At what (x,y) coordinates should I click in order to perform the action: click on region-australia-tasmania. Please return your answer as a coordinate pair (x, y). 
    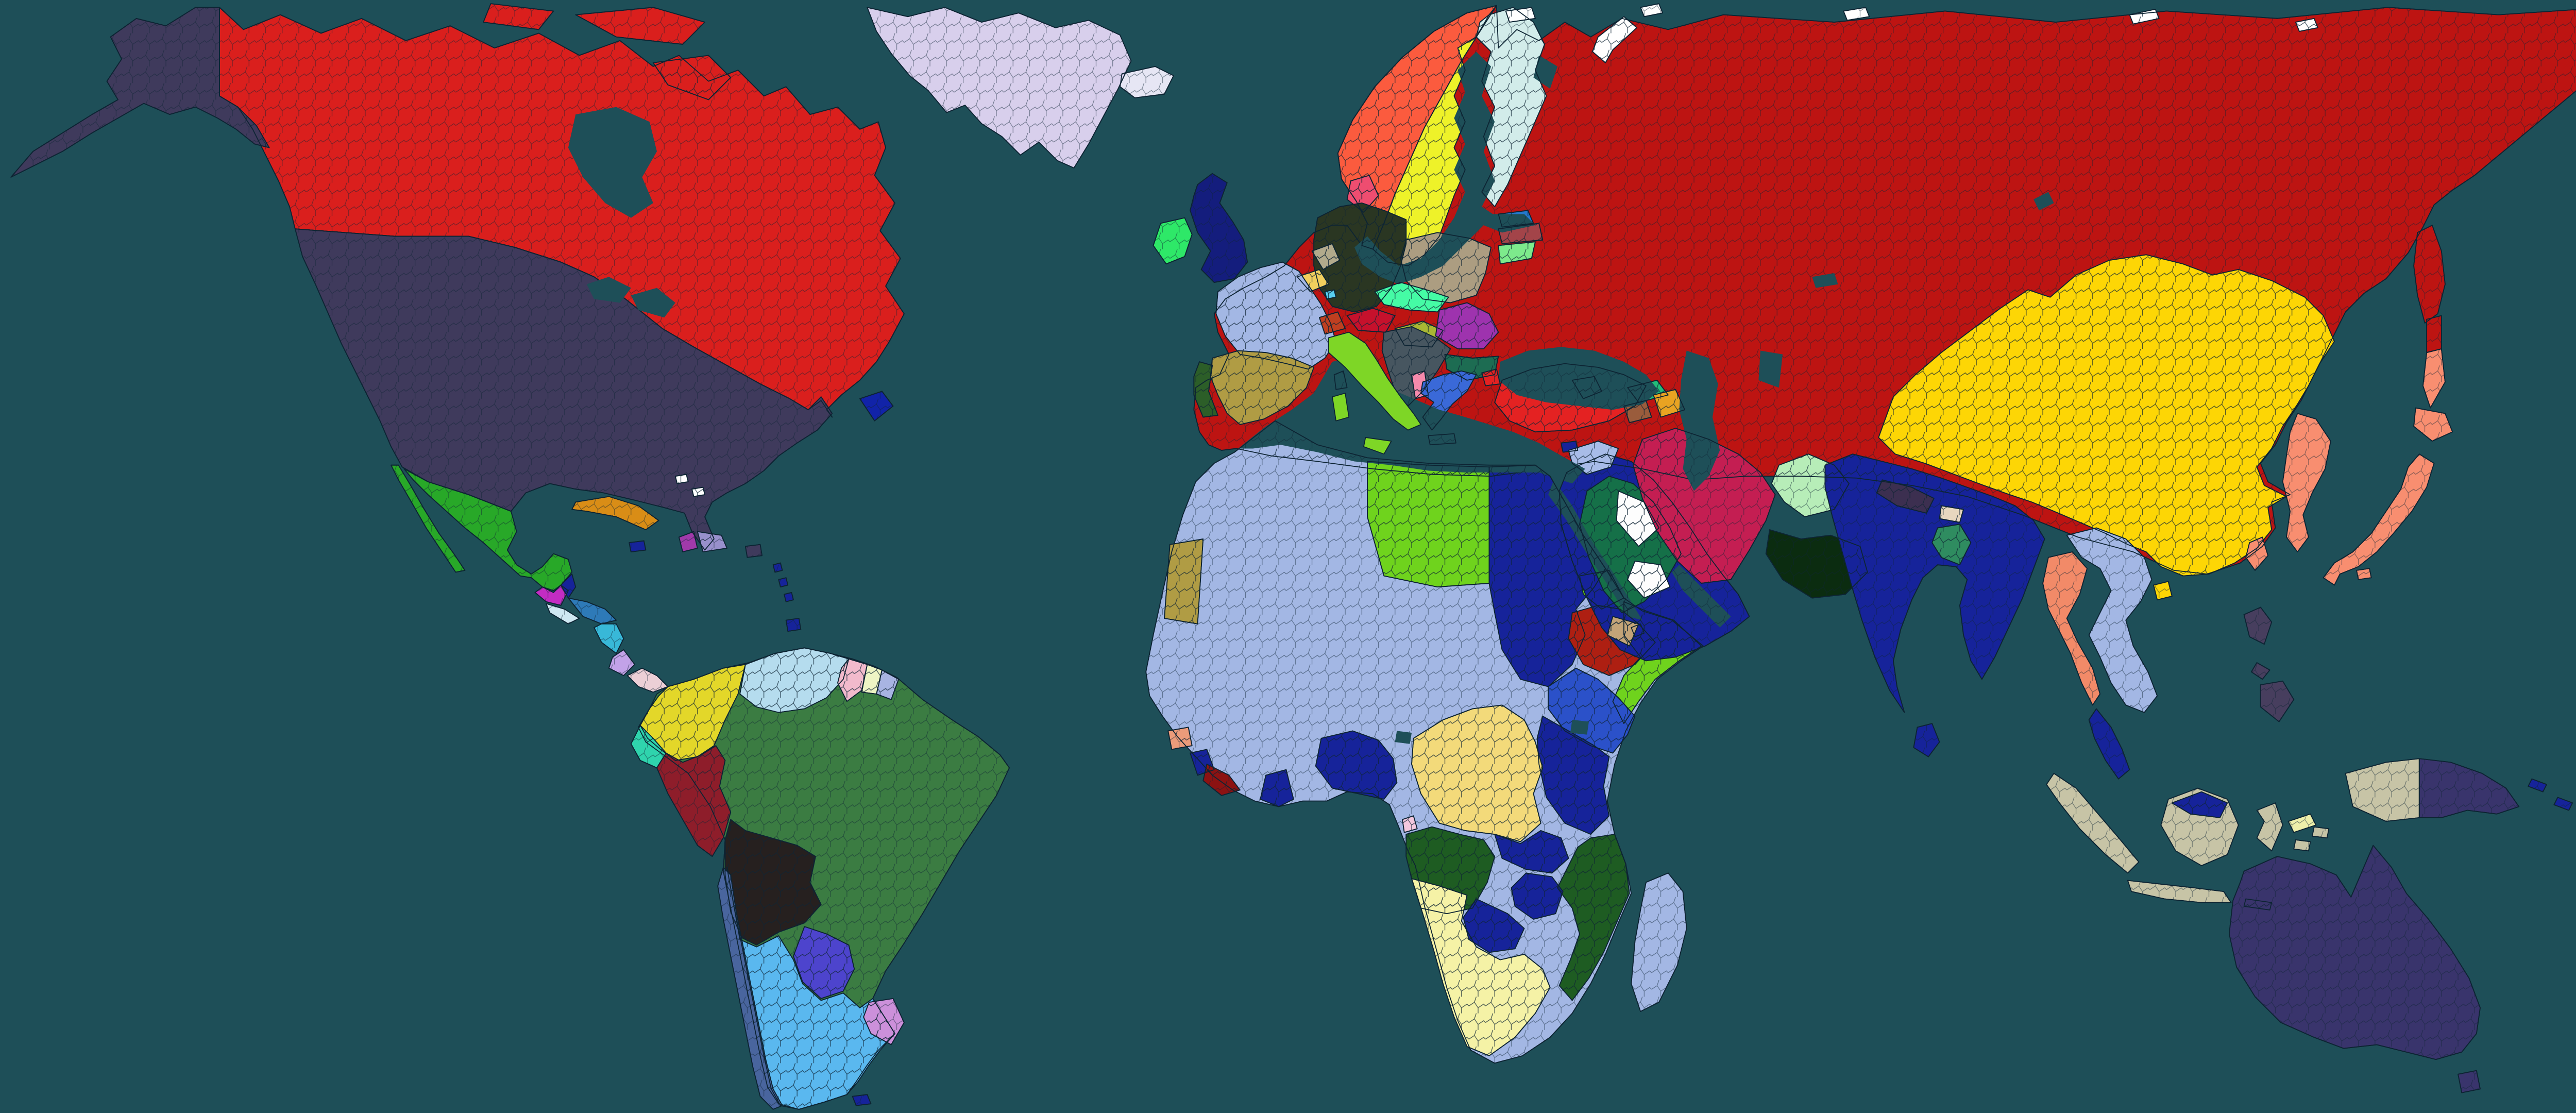
    Looking at the image, I should click on (2470, 1081).